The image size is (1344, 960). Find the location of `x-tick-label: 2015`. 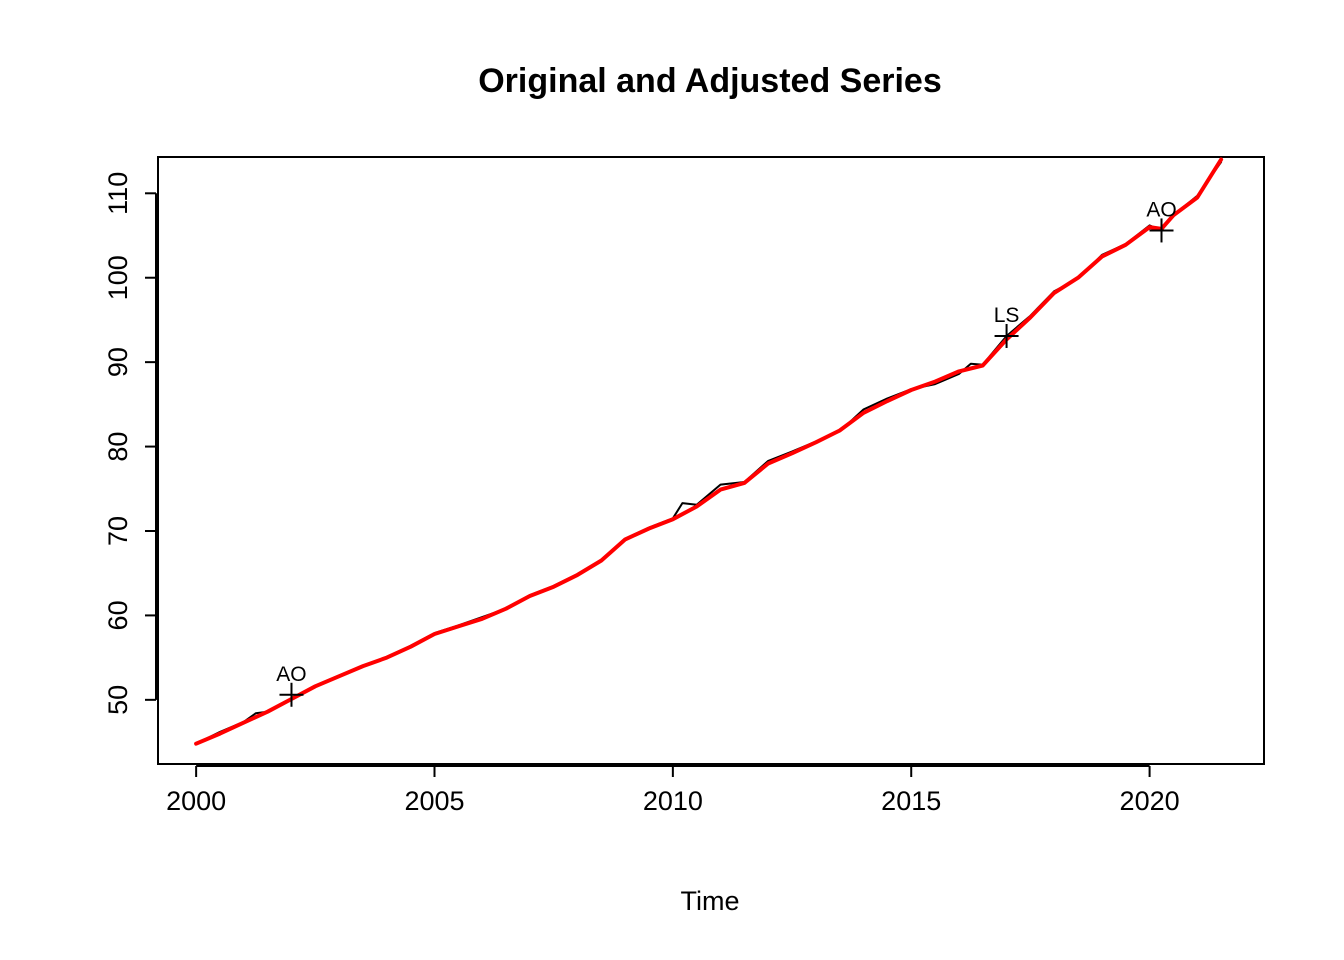

x-tick-label: 2015 is located at coordinates (911, 801).